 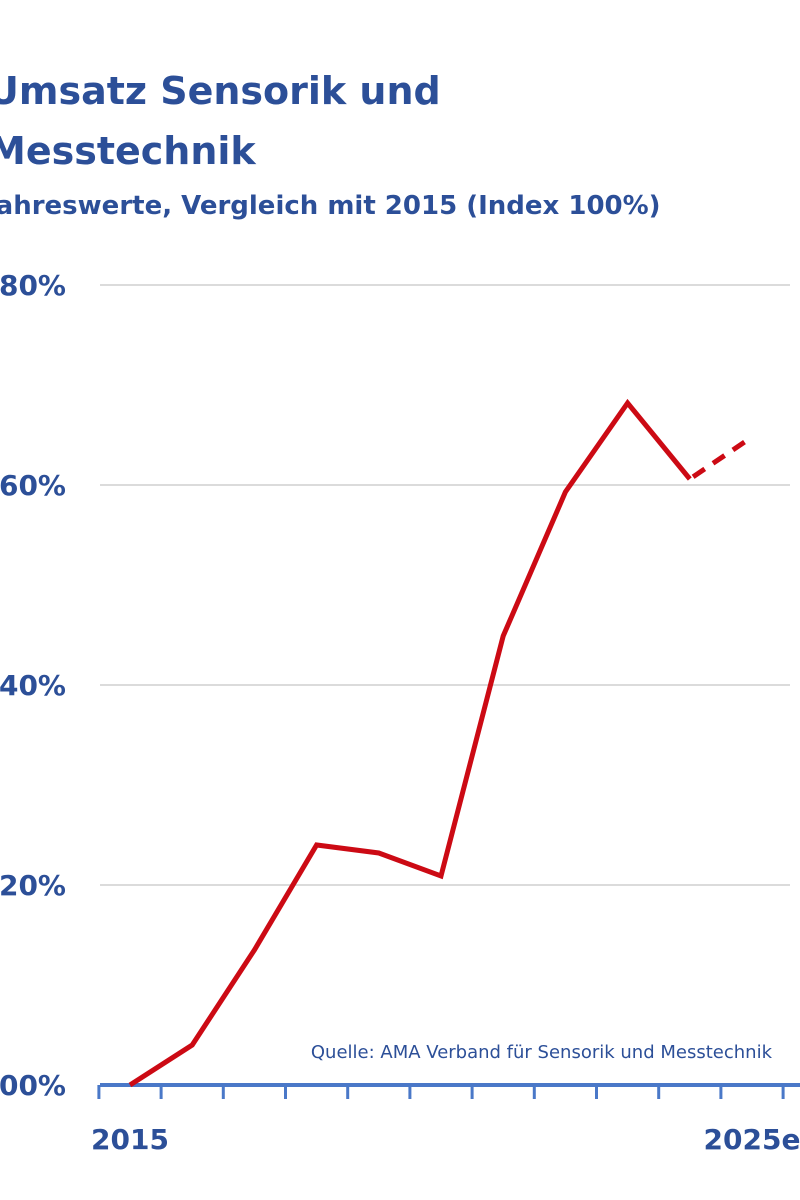 I want to click on estimate-line, so click(x=721, y=458).